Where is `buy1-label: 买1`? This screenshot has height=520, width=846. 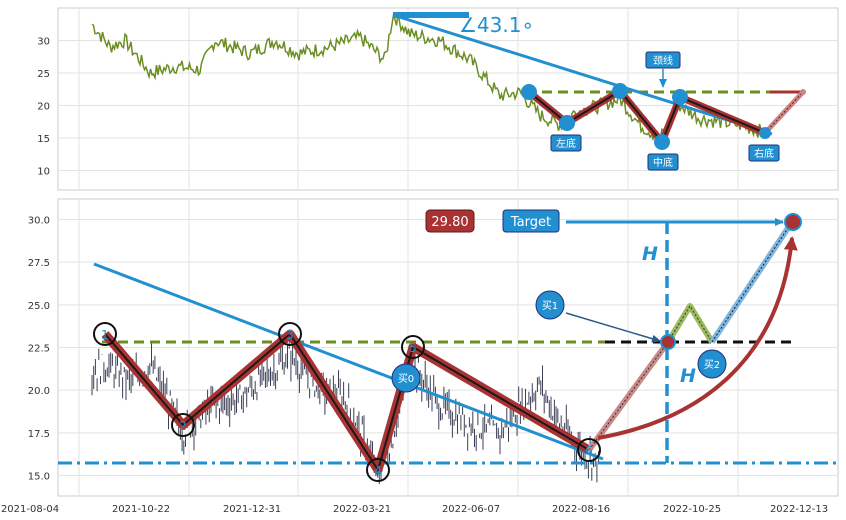 buy1-label: 买1 is located at coordinates (550, 306).